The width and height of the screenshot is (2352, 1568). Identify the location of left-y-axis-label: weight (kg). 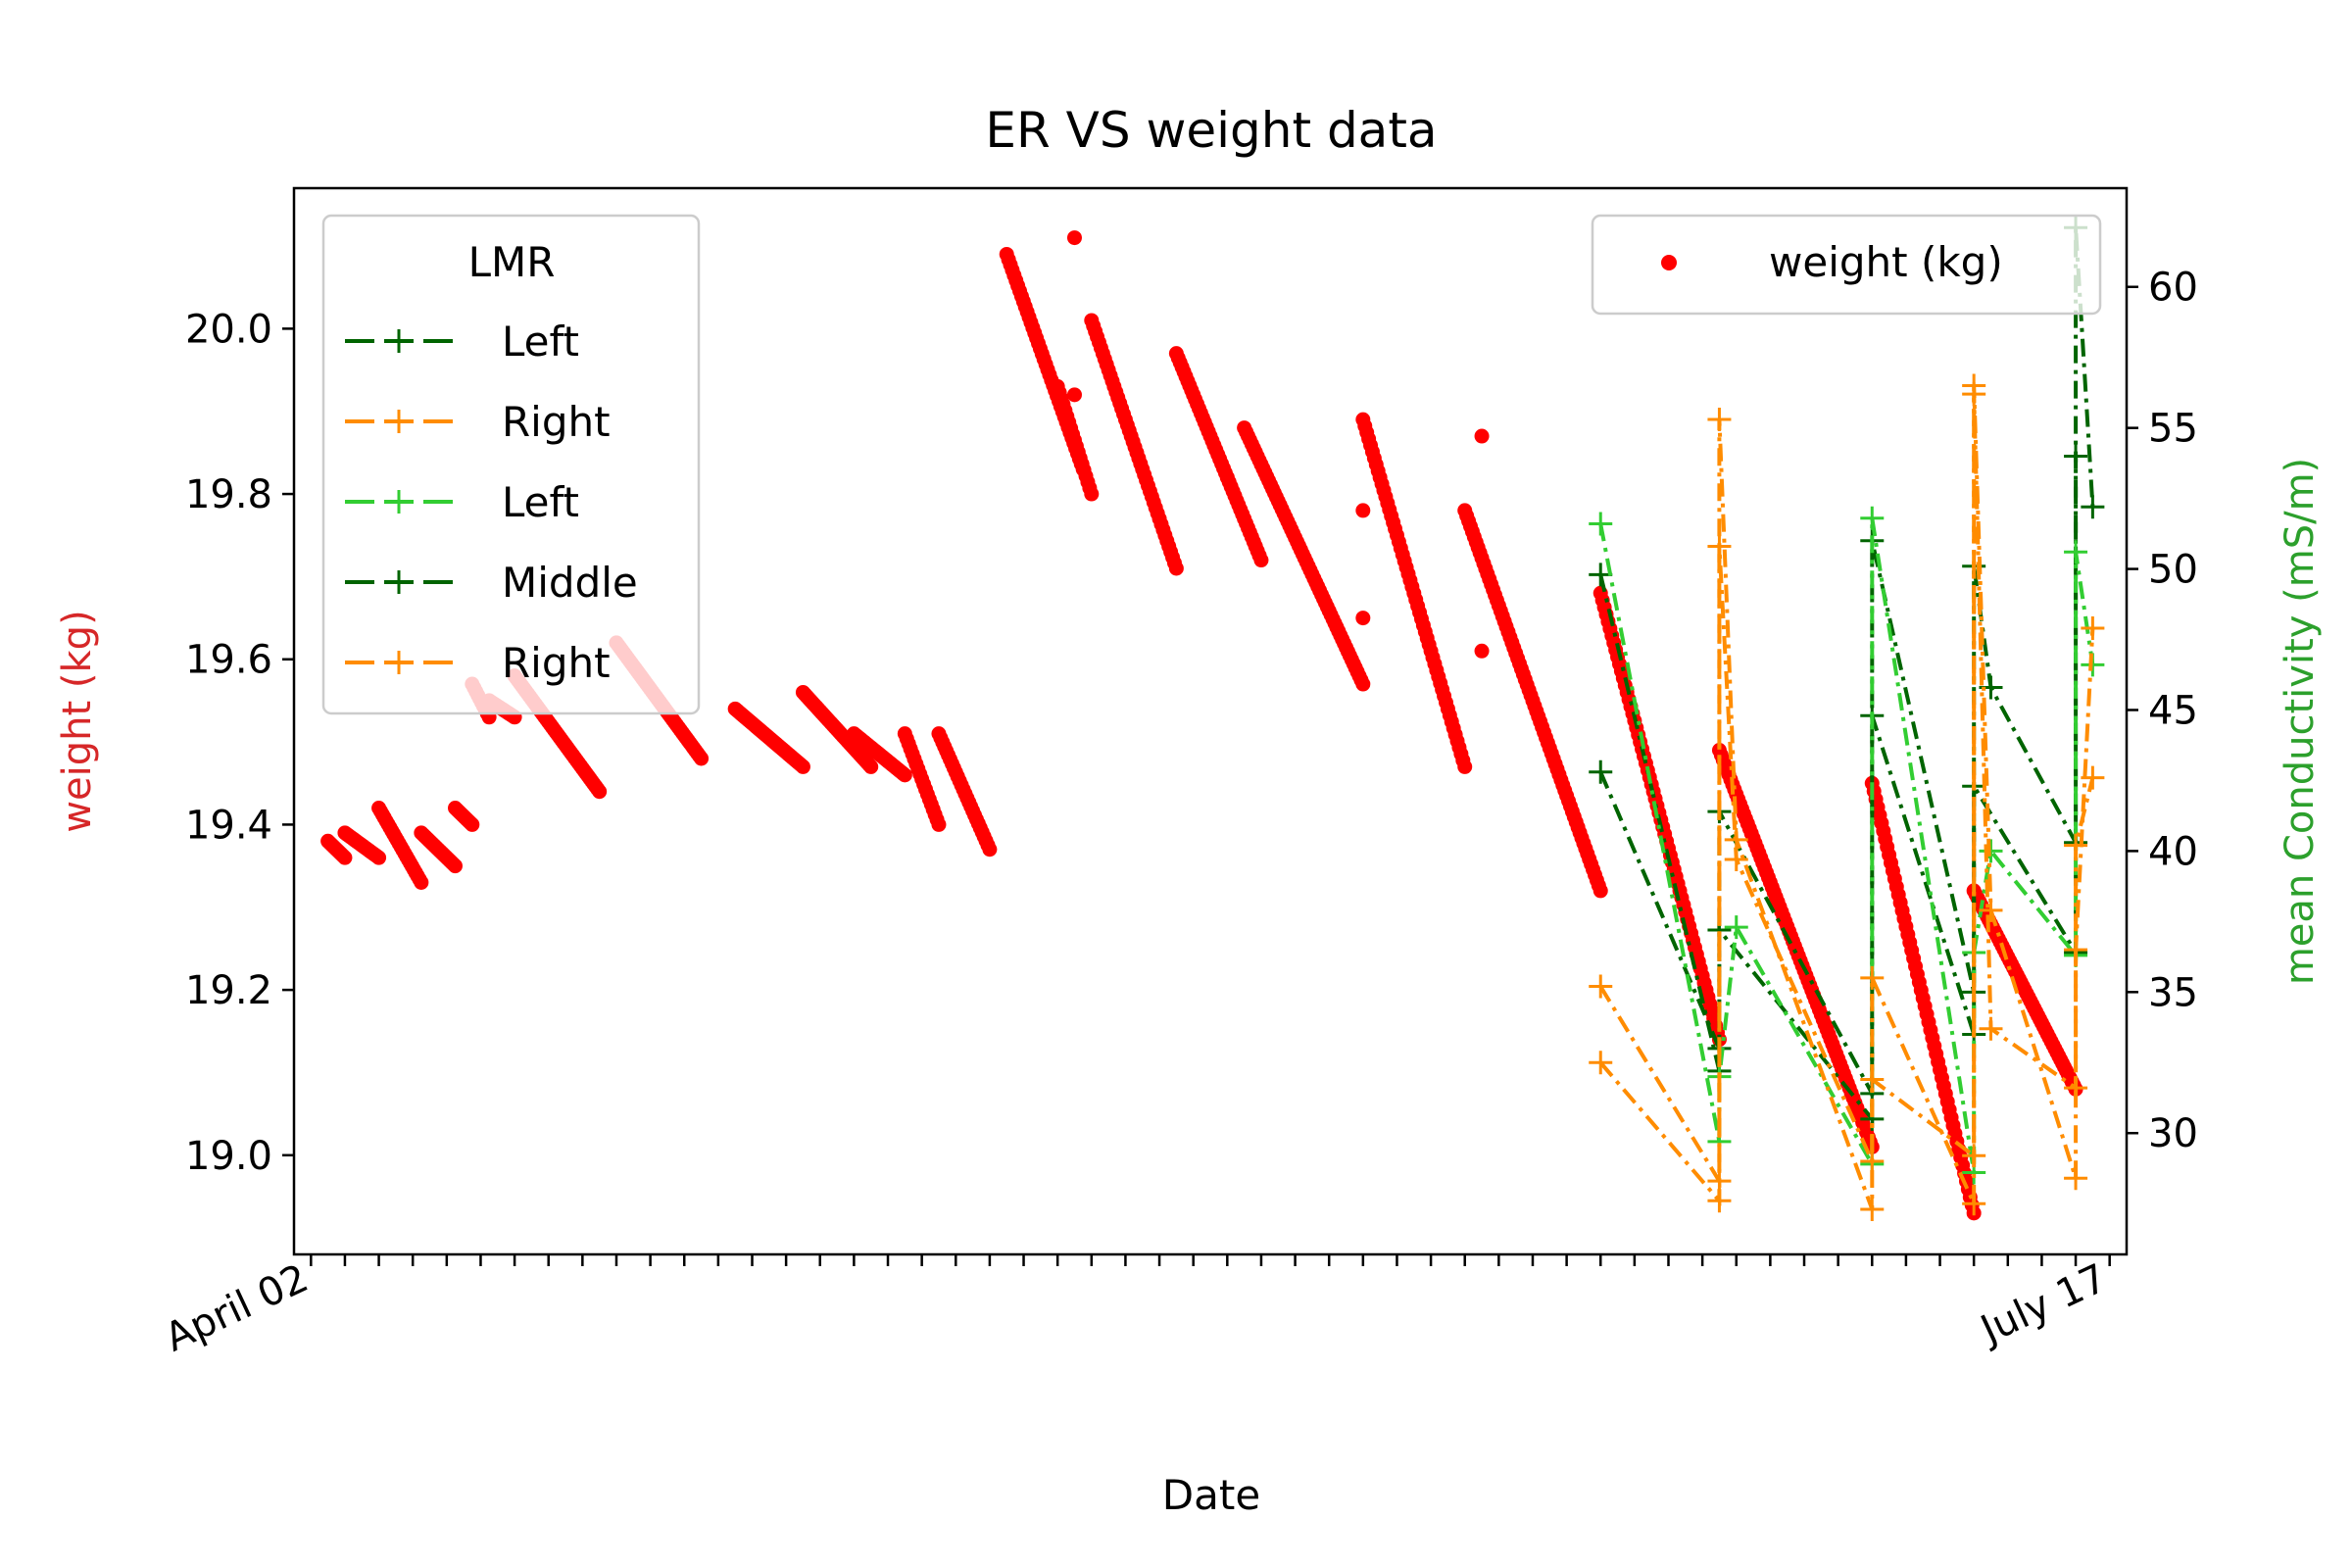
(77, 721).